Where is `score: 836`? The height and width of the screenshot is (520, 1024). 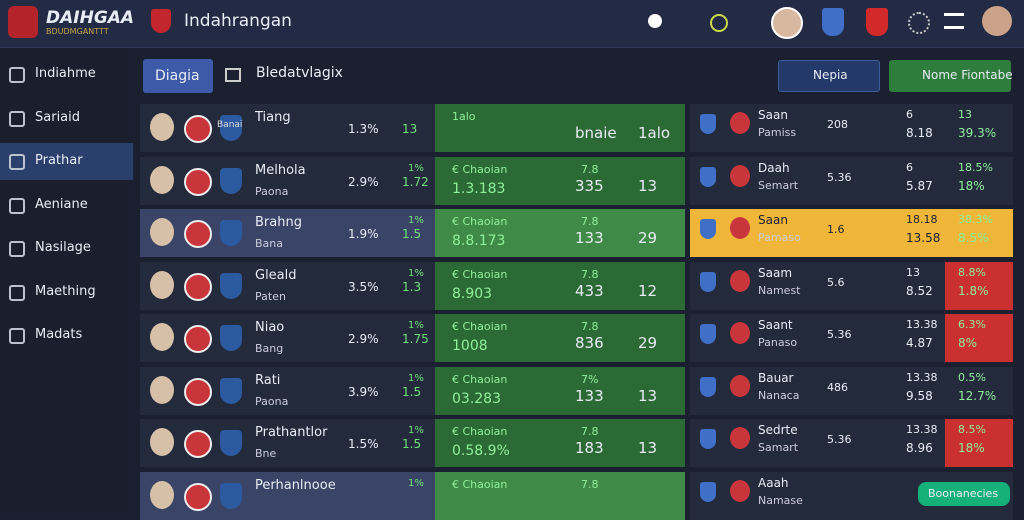 score: 836 is located at coordinates (589, 343).